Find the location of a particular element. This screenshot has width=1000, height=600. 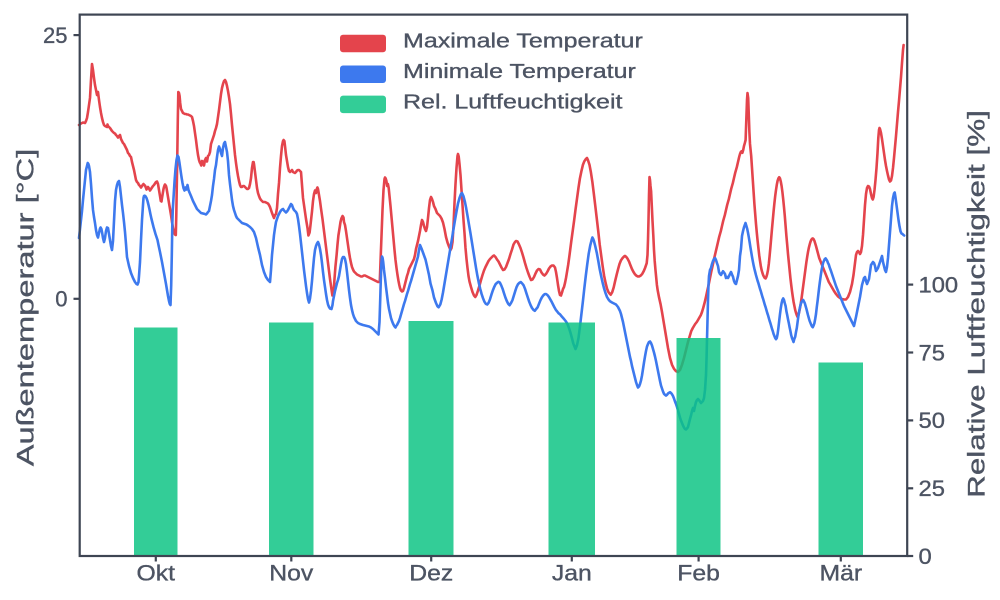

svg-text: 100 is located at coordinates (939, 284).